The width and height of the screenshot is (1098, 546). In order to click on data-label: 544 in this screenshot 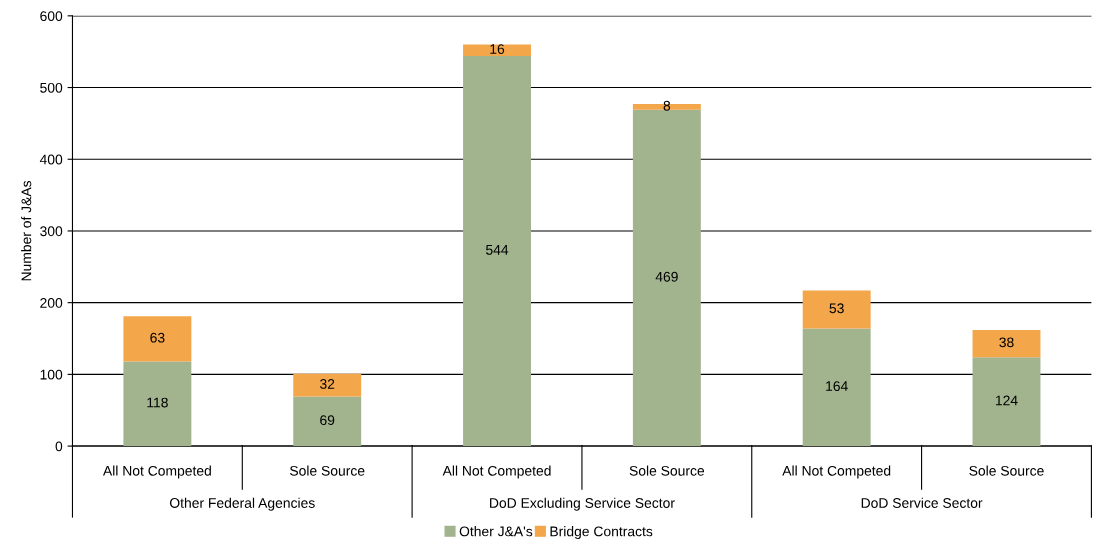, I will do `click(497, 250)`.